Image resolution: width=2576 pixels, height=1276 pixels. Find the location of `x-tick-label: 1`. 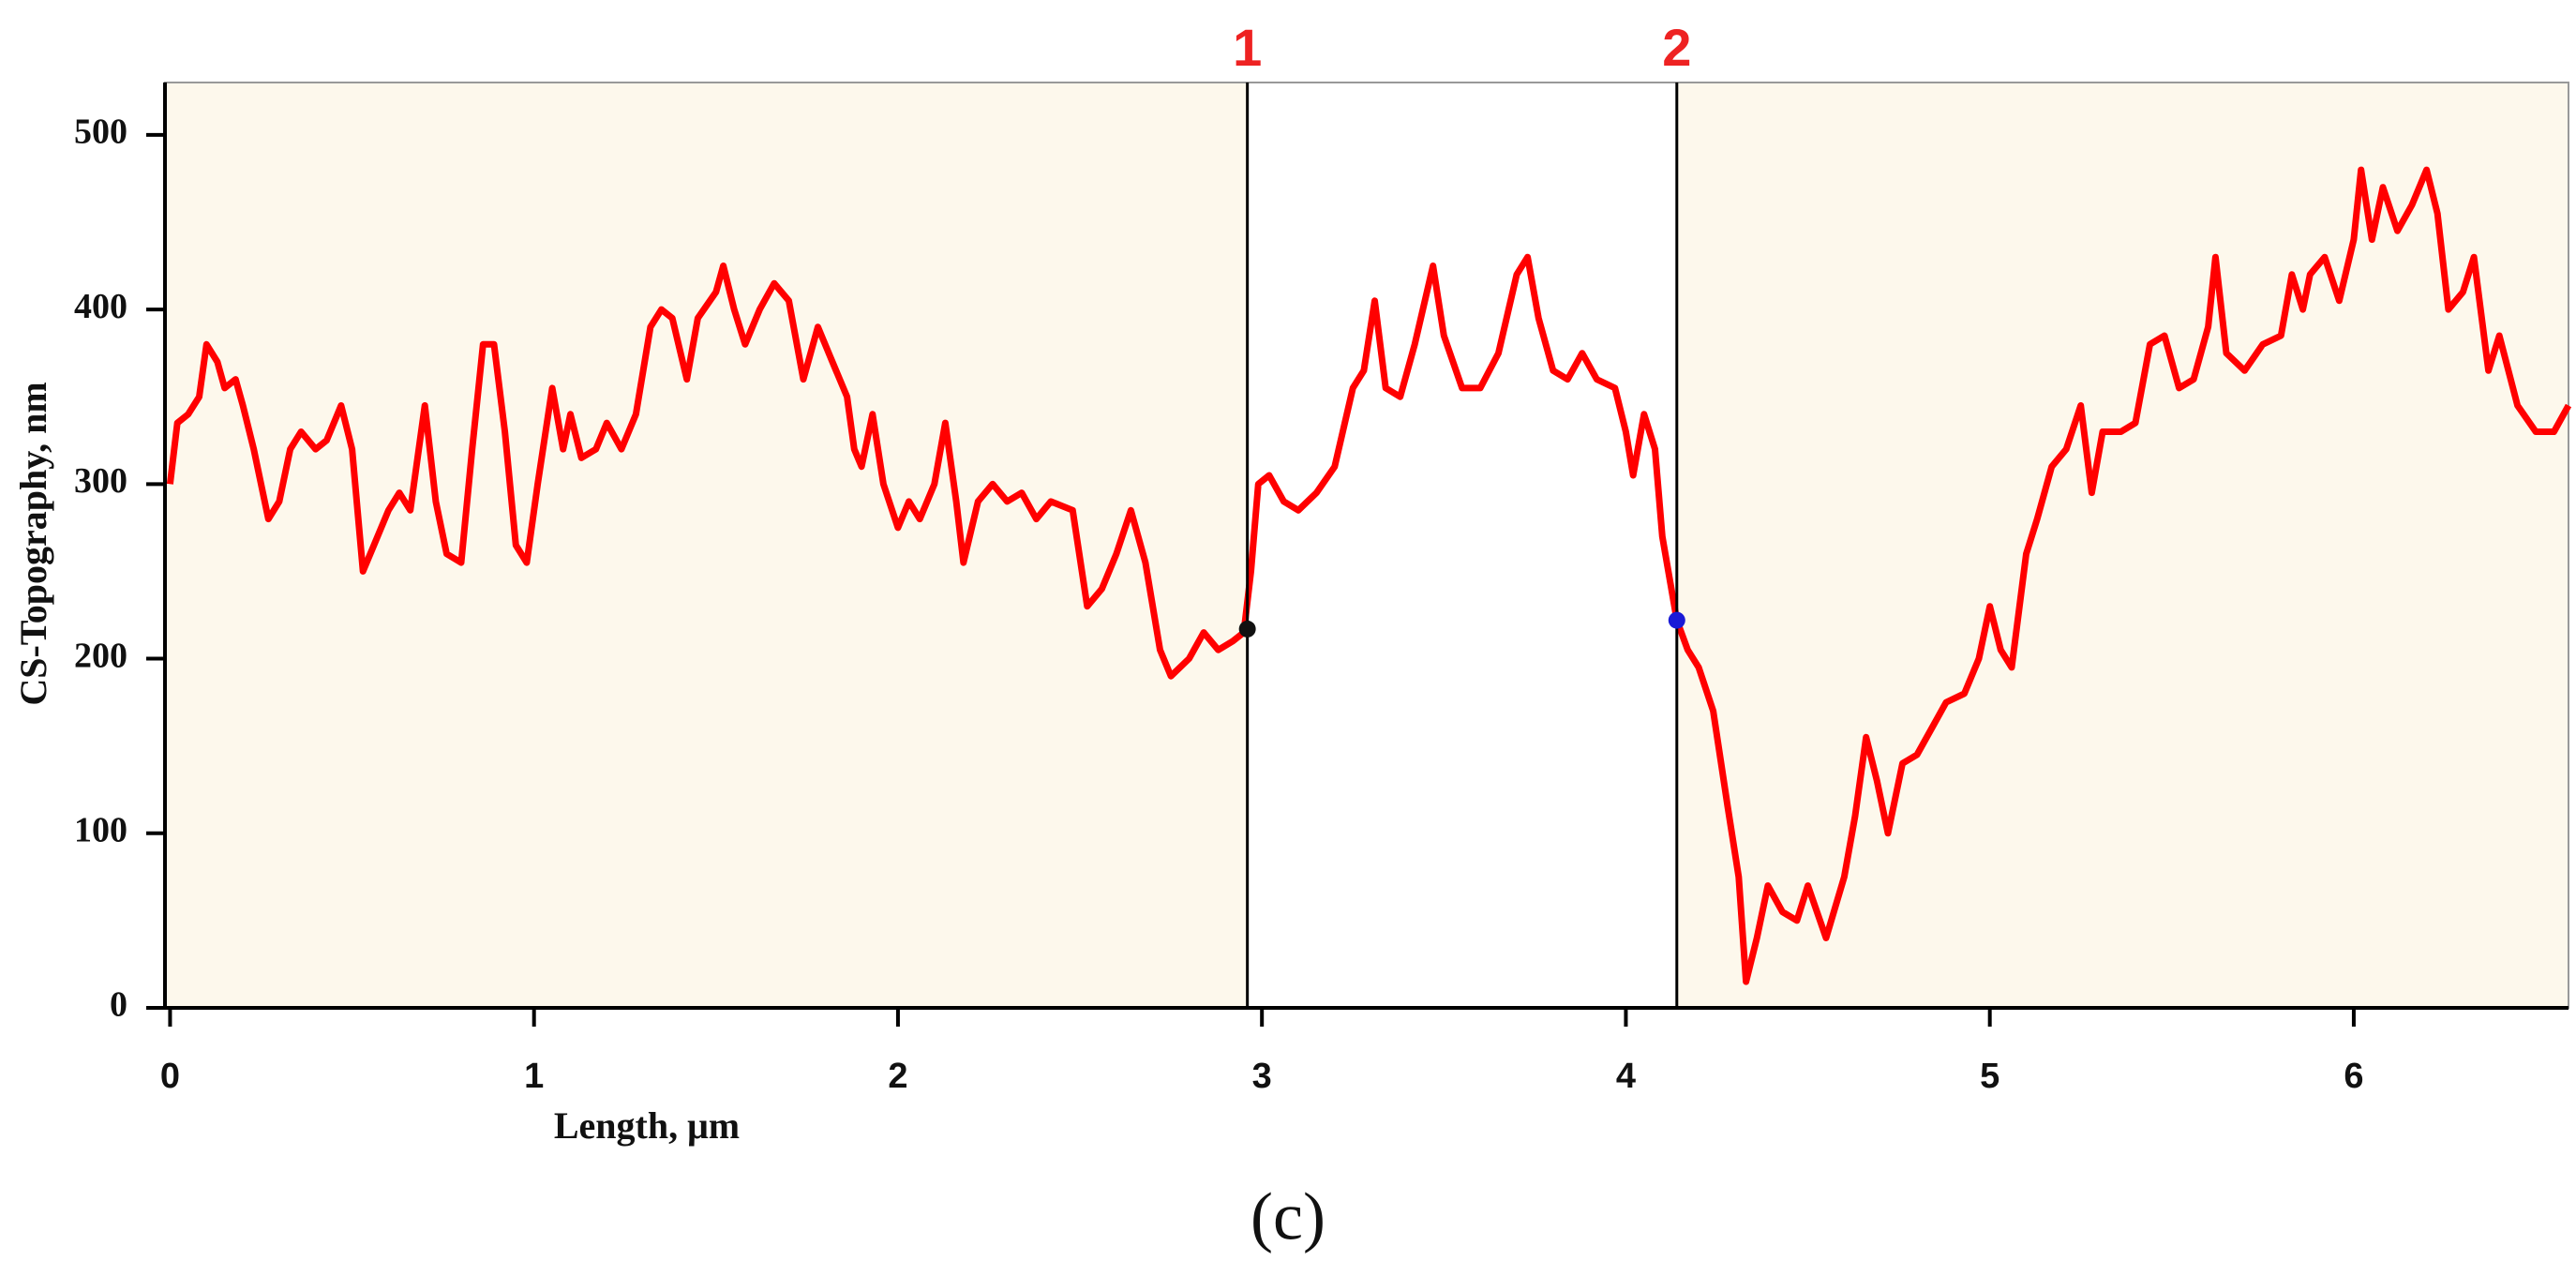

x-tick-label: 1 is located at coordinates (534, 1076).